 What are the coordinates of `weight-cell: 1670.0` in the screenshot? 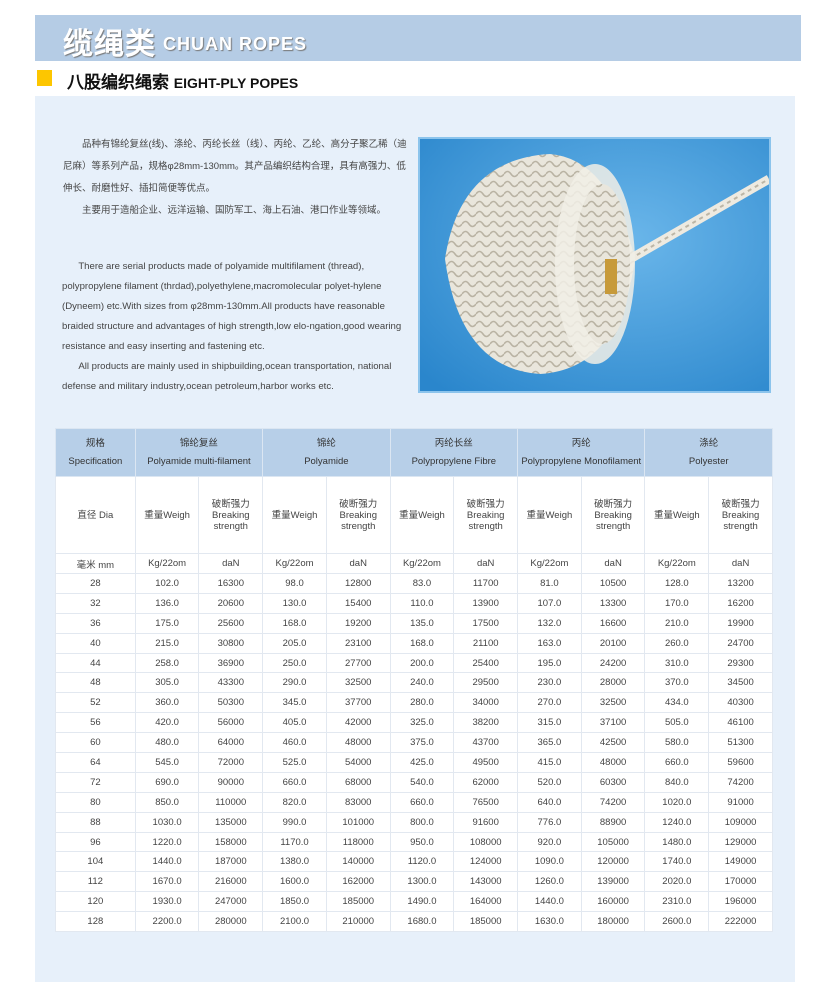 It's located at (167, 882).